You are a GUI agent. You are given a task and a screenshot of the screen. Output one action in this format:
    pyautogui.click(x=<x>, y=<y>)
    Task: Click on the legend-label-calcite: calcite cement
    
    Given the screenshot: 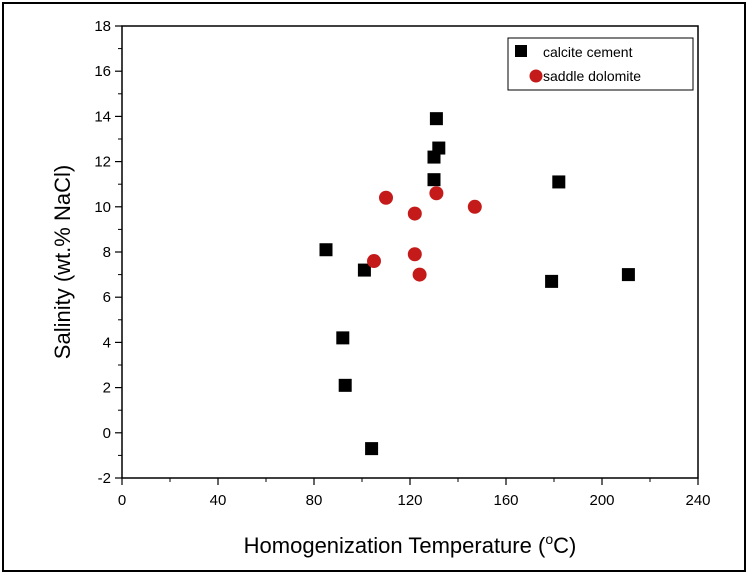 What is the action you would take?
    pyautogui.click(x=588, y=52)
    